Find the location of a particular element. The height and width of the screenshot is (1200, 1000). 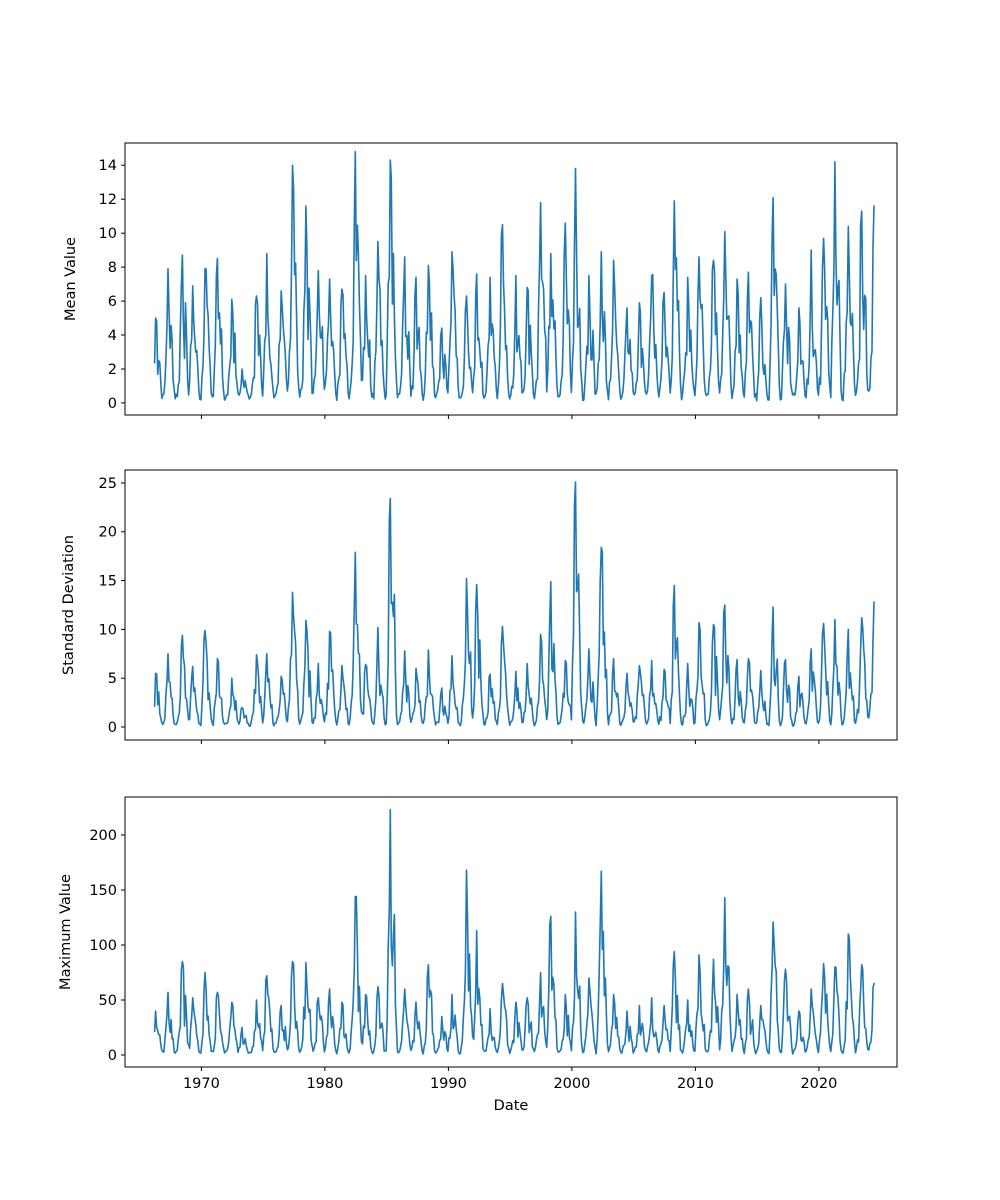

x-tick-label: 2020 is located at coordinates (818, 1084).